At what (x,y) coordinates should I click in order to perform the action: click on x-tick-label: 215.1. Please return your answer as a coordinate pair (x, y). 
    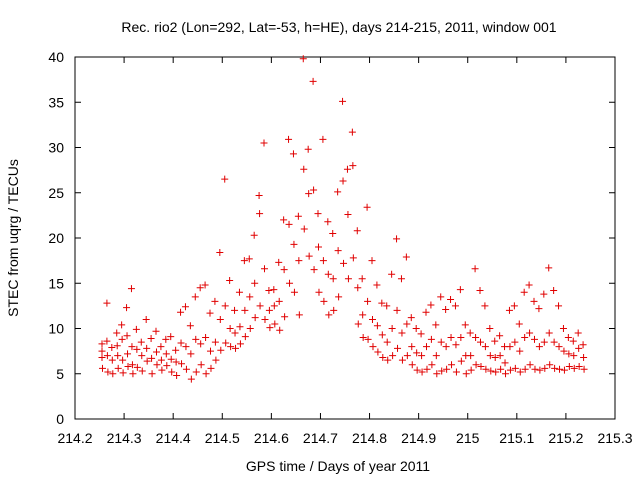
    Looking at the image, I should click on (516, 438).